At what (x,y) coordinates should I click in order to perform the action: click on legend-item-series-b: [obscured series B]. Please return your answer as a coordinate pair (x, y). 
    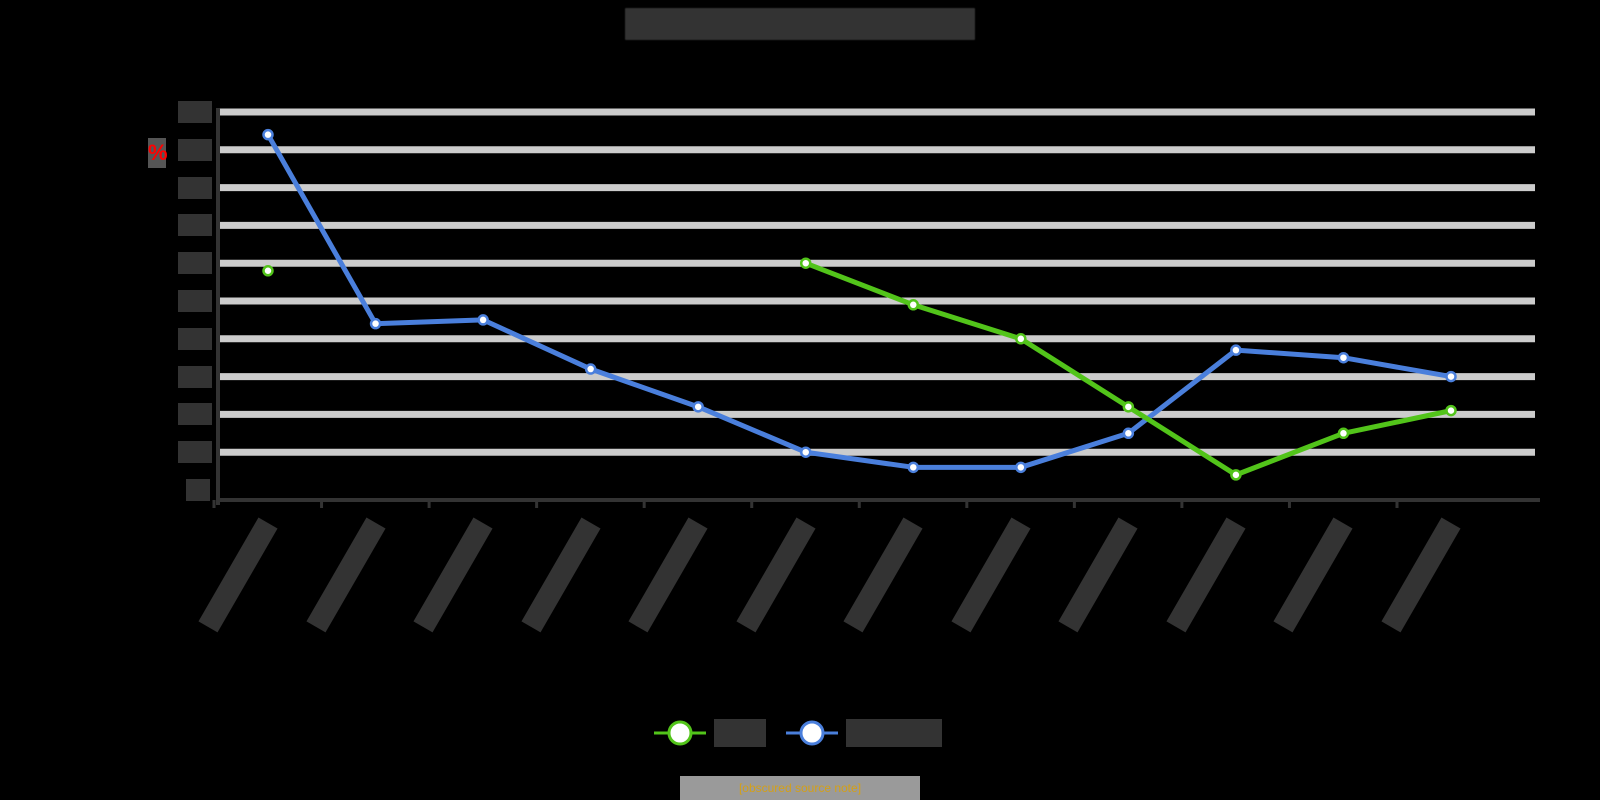
    Looking at the image, I should click on (863, 733).